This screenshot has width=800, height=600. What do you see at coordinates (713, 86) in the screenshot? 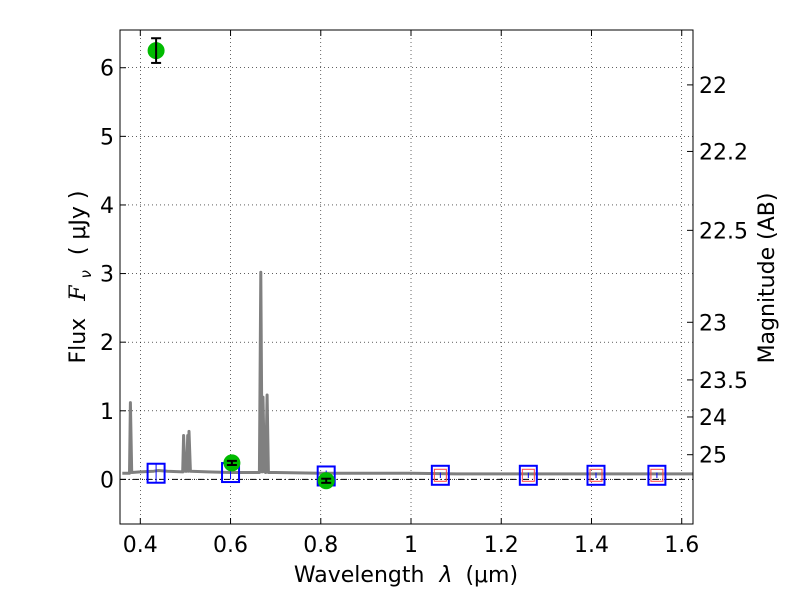
I see `mag-tick-label: 22` at bounding box center [713, 86].